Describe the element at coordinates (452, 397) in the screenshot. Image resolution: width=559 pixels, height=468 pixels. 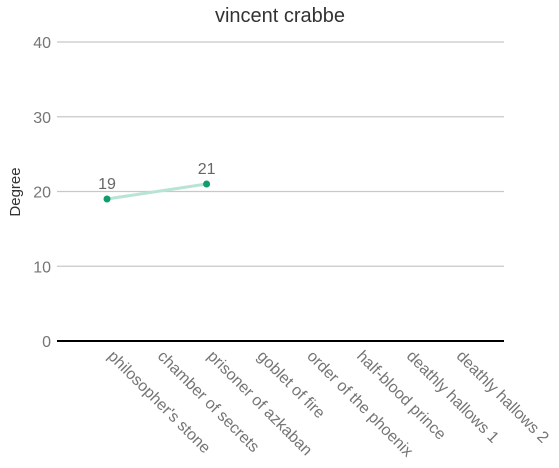
I see `x-tick-label: deathly hallows 1` at that location.